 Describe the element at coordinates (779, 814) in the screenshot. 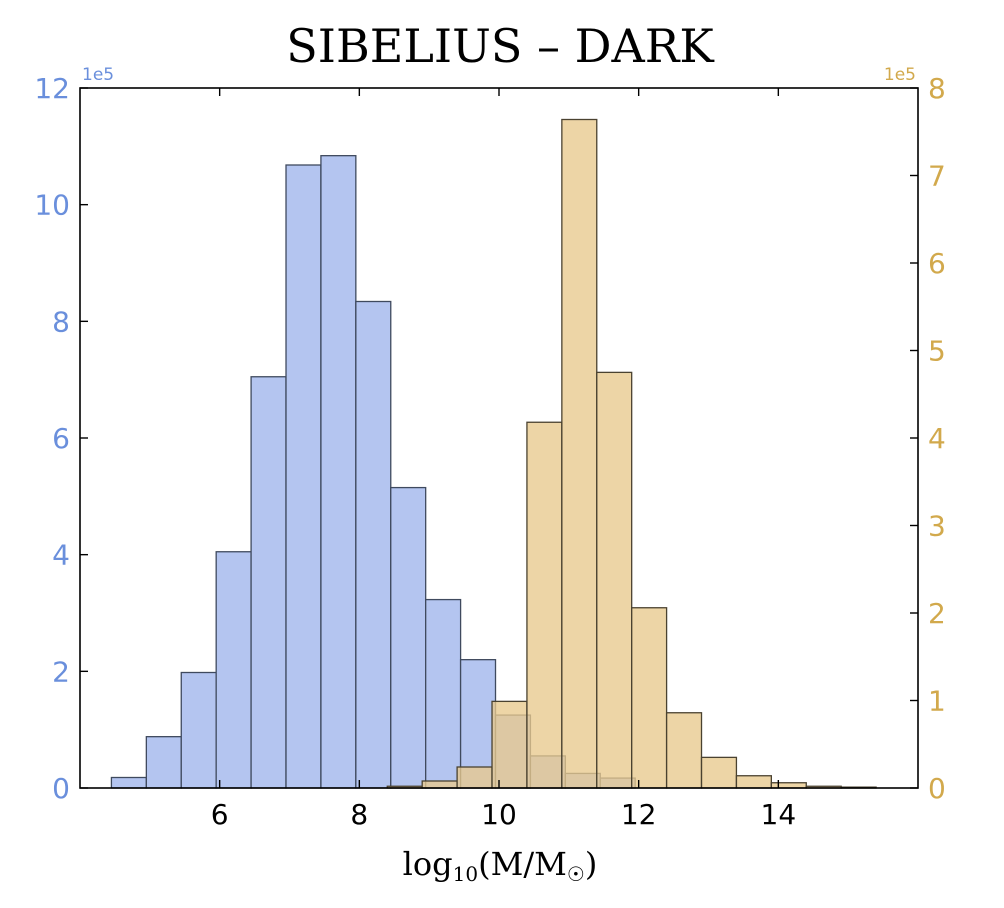

I see `x-tick-label: 14` at that location.